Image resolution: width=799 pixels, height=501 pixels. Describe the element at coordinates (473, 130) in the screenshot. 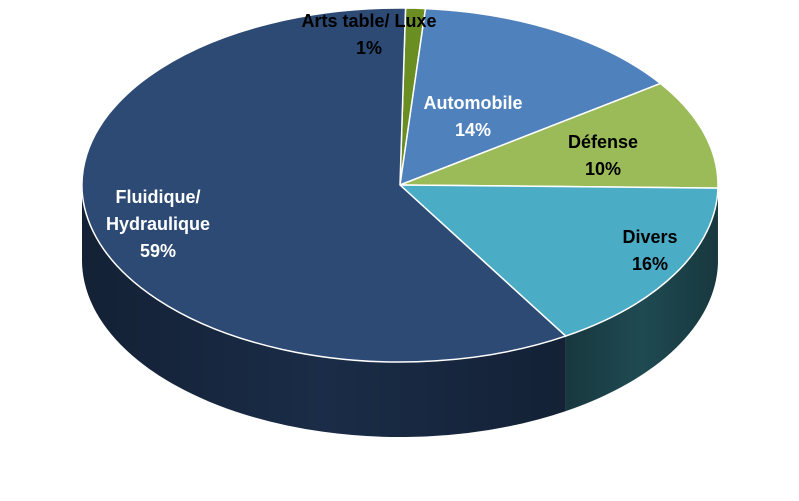

I see `slice-value: 14%` at that location.